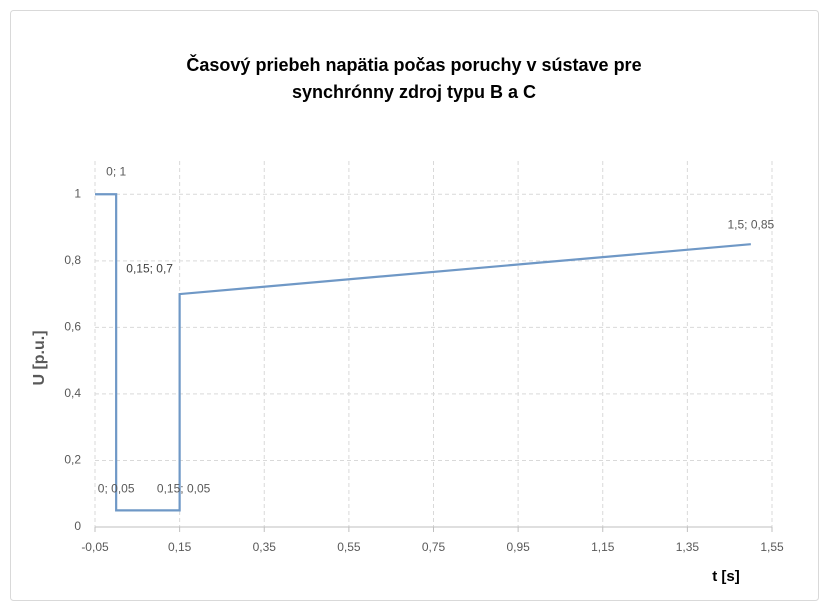 The height and width of the screenshot is (603, 829). I want to click on x-tick-label: 0,15, so click(180, 547).